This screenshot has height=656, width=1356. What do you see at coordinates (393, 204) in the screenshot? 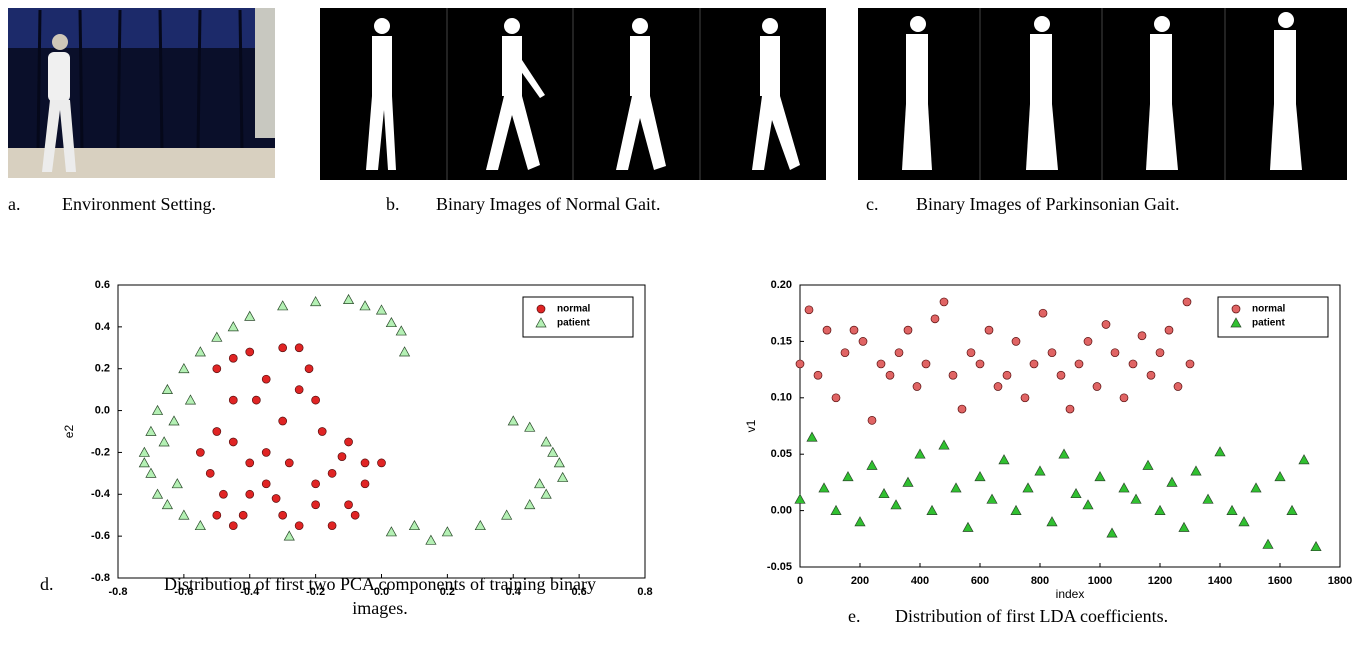
I see `caption-label: b.` at bounding box center [393, 204].